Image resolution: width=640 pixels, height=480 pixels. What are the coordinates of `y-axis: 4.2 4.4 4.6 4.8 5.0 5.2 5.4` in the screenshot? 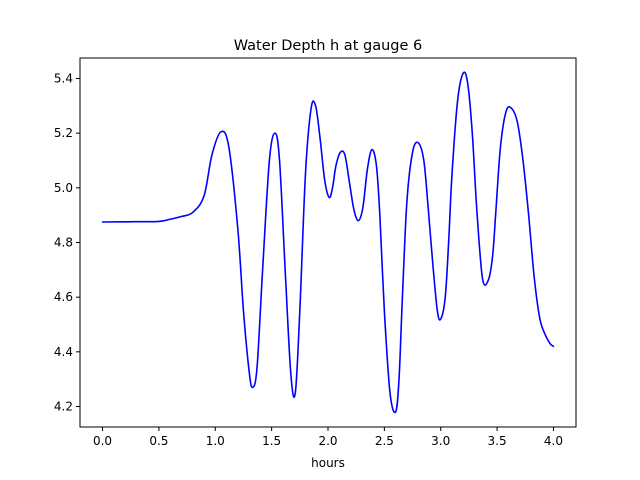 It's located at (67, 243).